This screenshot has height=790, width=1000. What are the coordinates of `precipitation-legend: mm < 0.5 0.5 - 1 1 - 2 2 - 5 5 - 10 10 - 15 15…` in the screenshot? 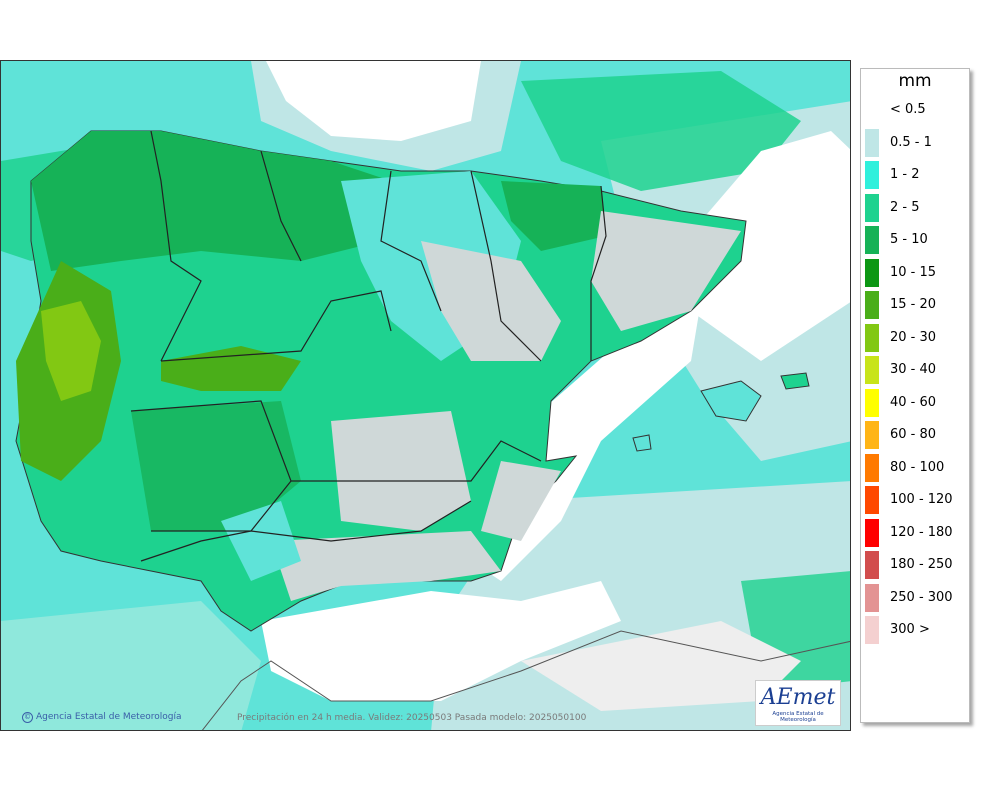 It's located at (915, 395).